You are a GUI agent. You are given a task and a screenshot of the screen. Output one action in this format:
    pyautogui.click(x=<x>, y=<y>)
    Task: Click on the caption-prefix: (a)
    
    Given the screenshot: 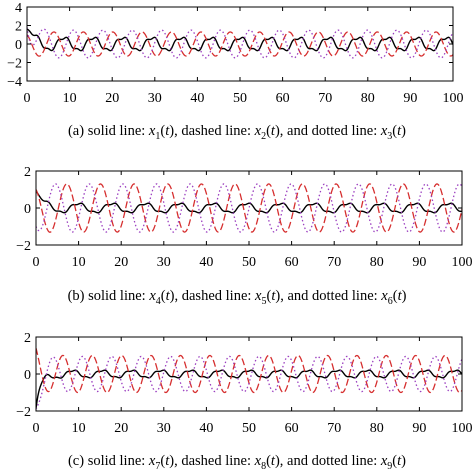 What is the action you would take?
    pyautogui.click(x=78, y=131)
    